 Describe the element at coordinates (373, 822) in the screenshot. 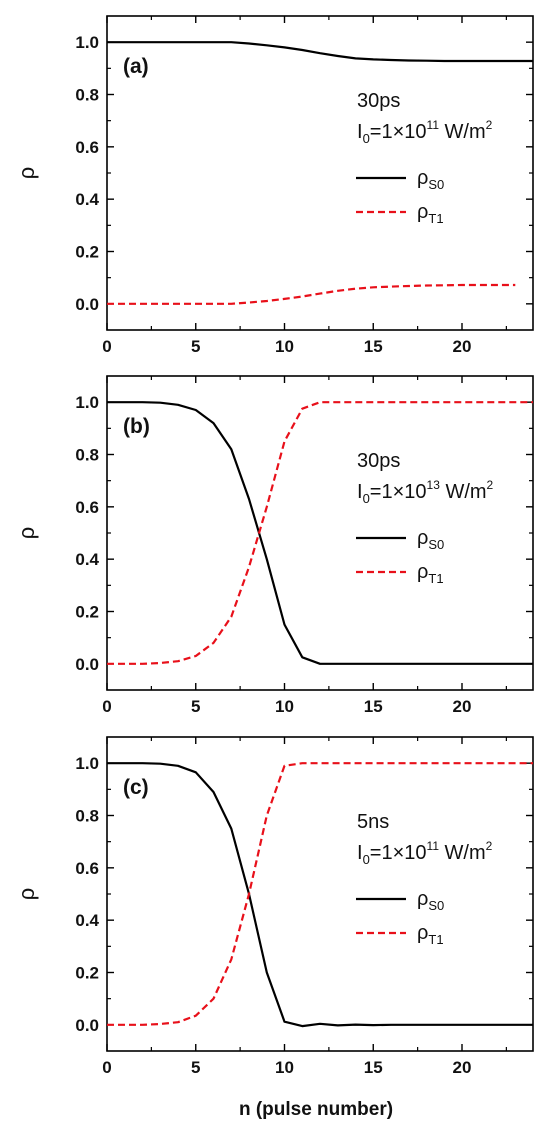

I see `annotation-pulse-duration: 5ns` at that location.